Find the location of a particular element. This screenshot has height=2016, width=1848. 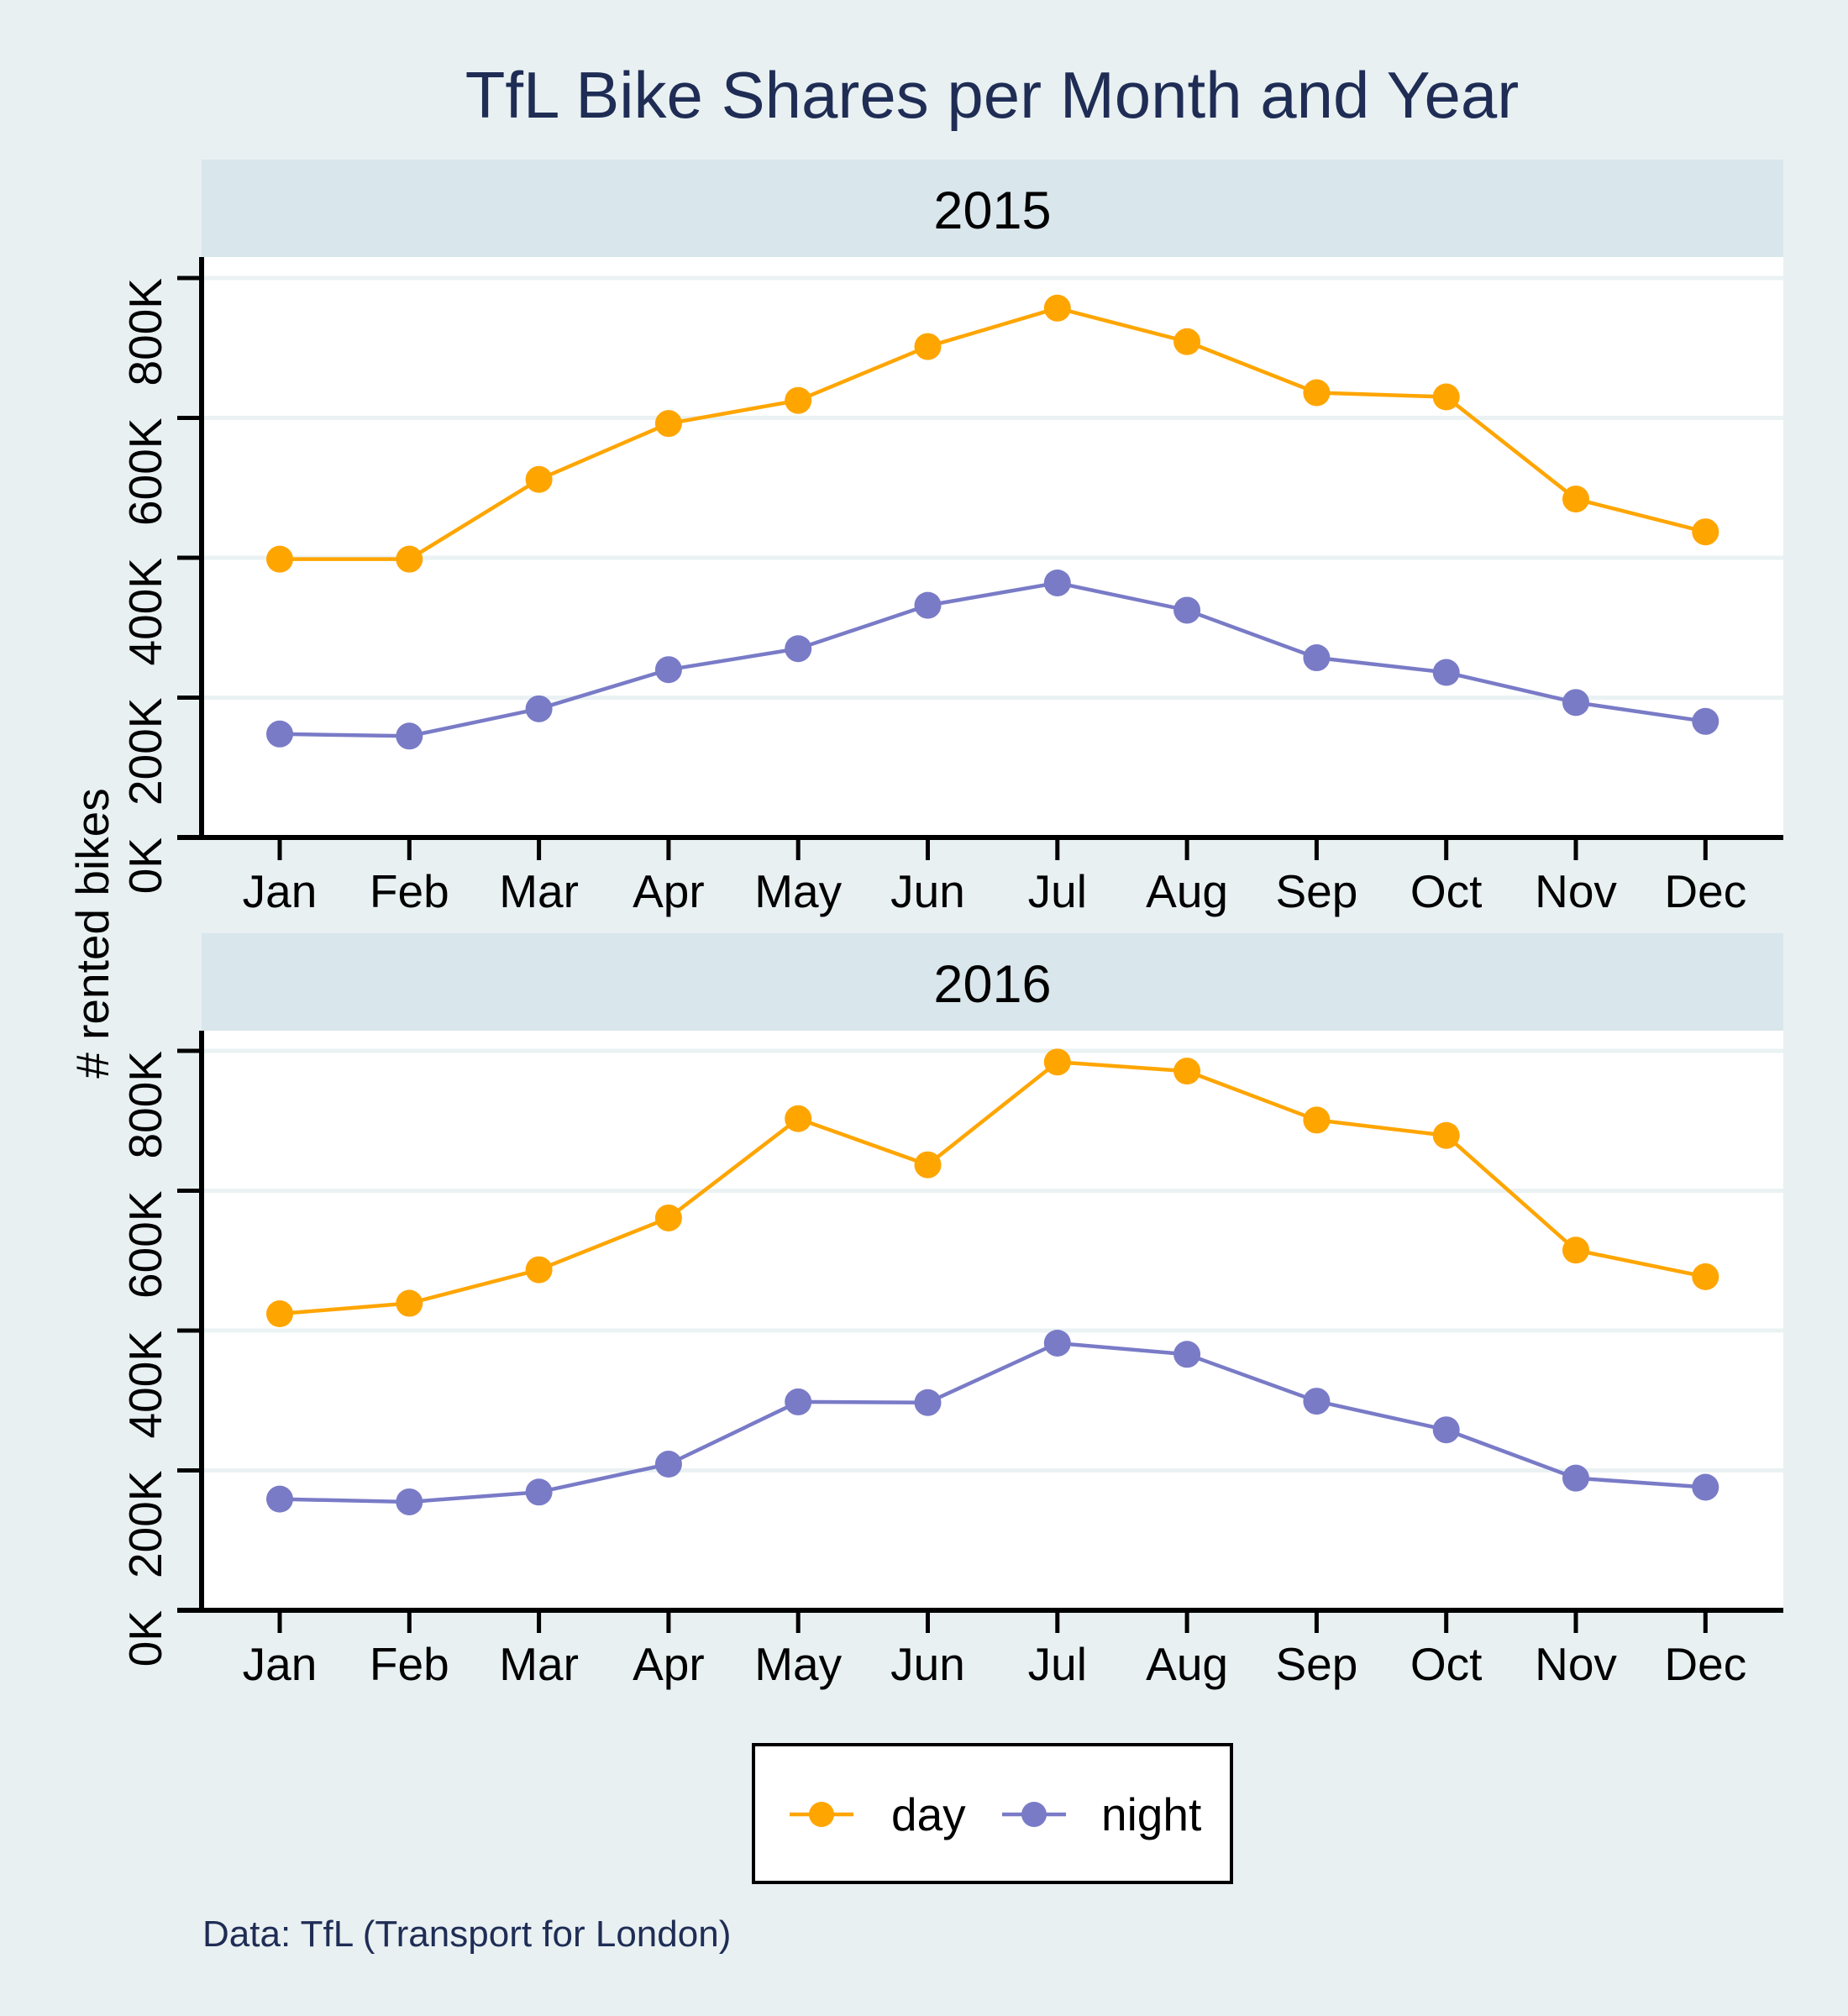

facet-strip-label: 2016 is located at coordinates (992, 984).